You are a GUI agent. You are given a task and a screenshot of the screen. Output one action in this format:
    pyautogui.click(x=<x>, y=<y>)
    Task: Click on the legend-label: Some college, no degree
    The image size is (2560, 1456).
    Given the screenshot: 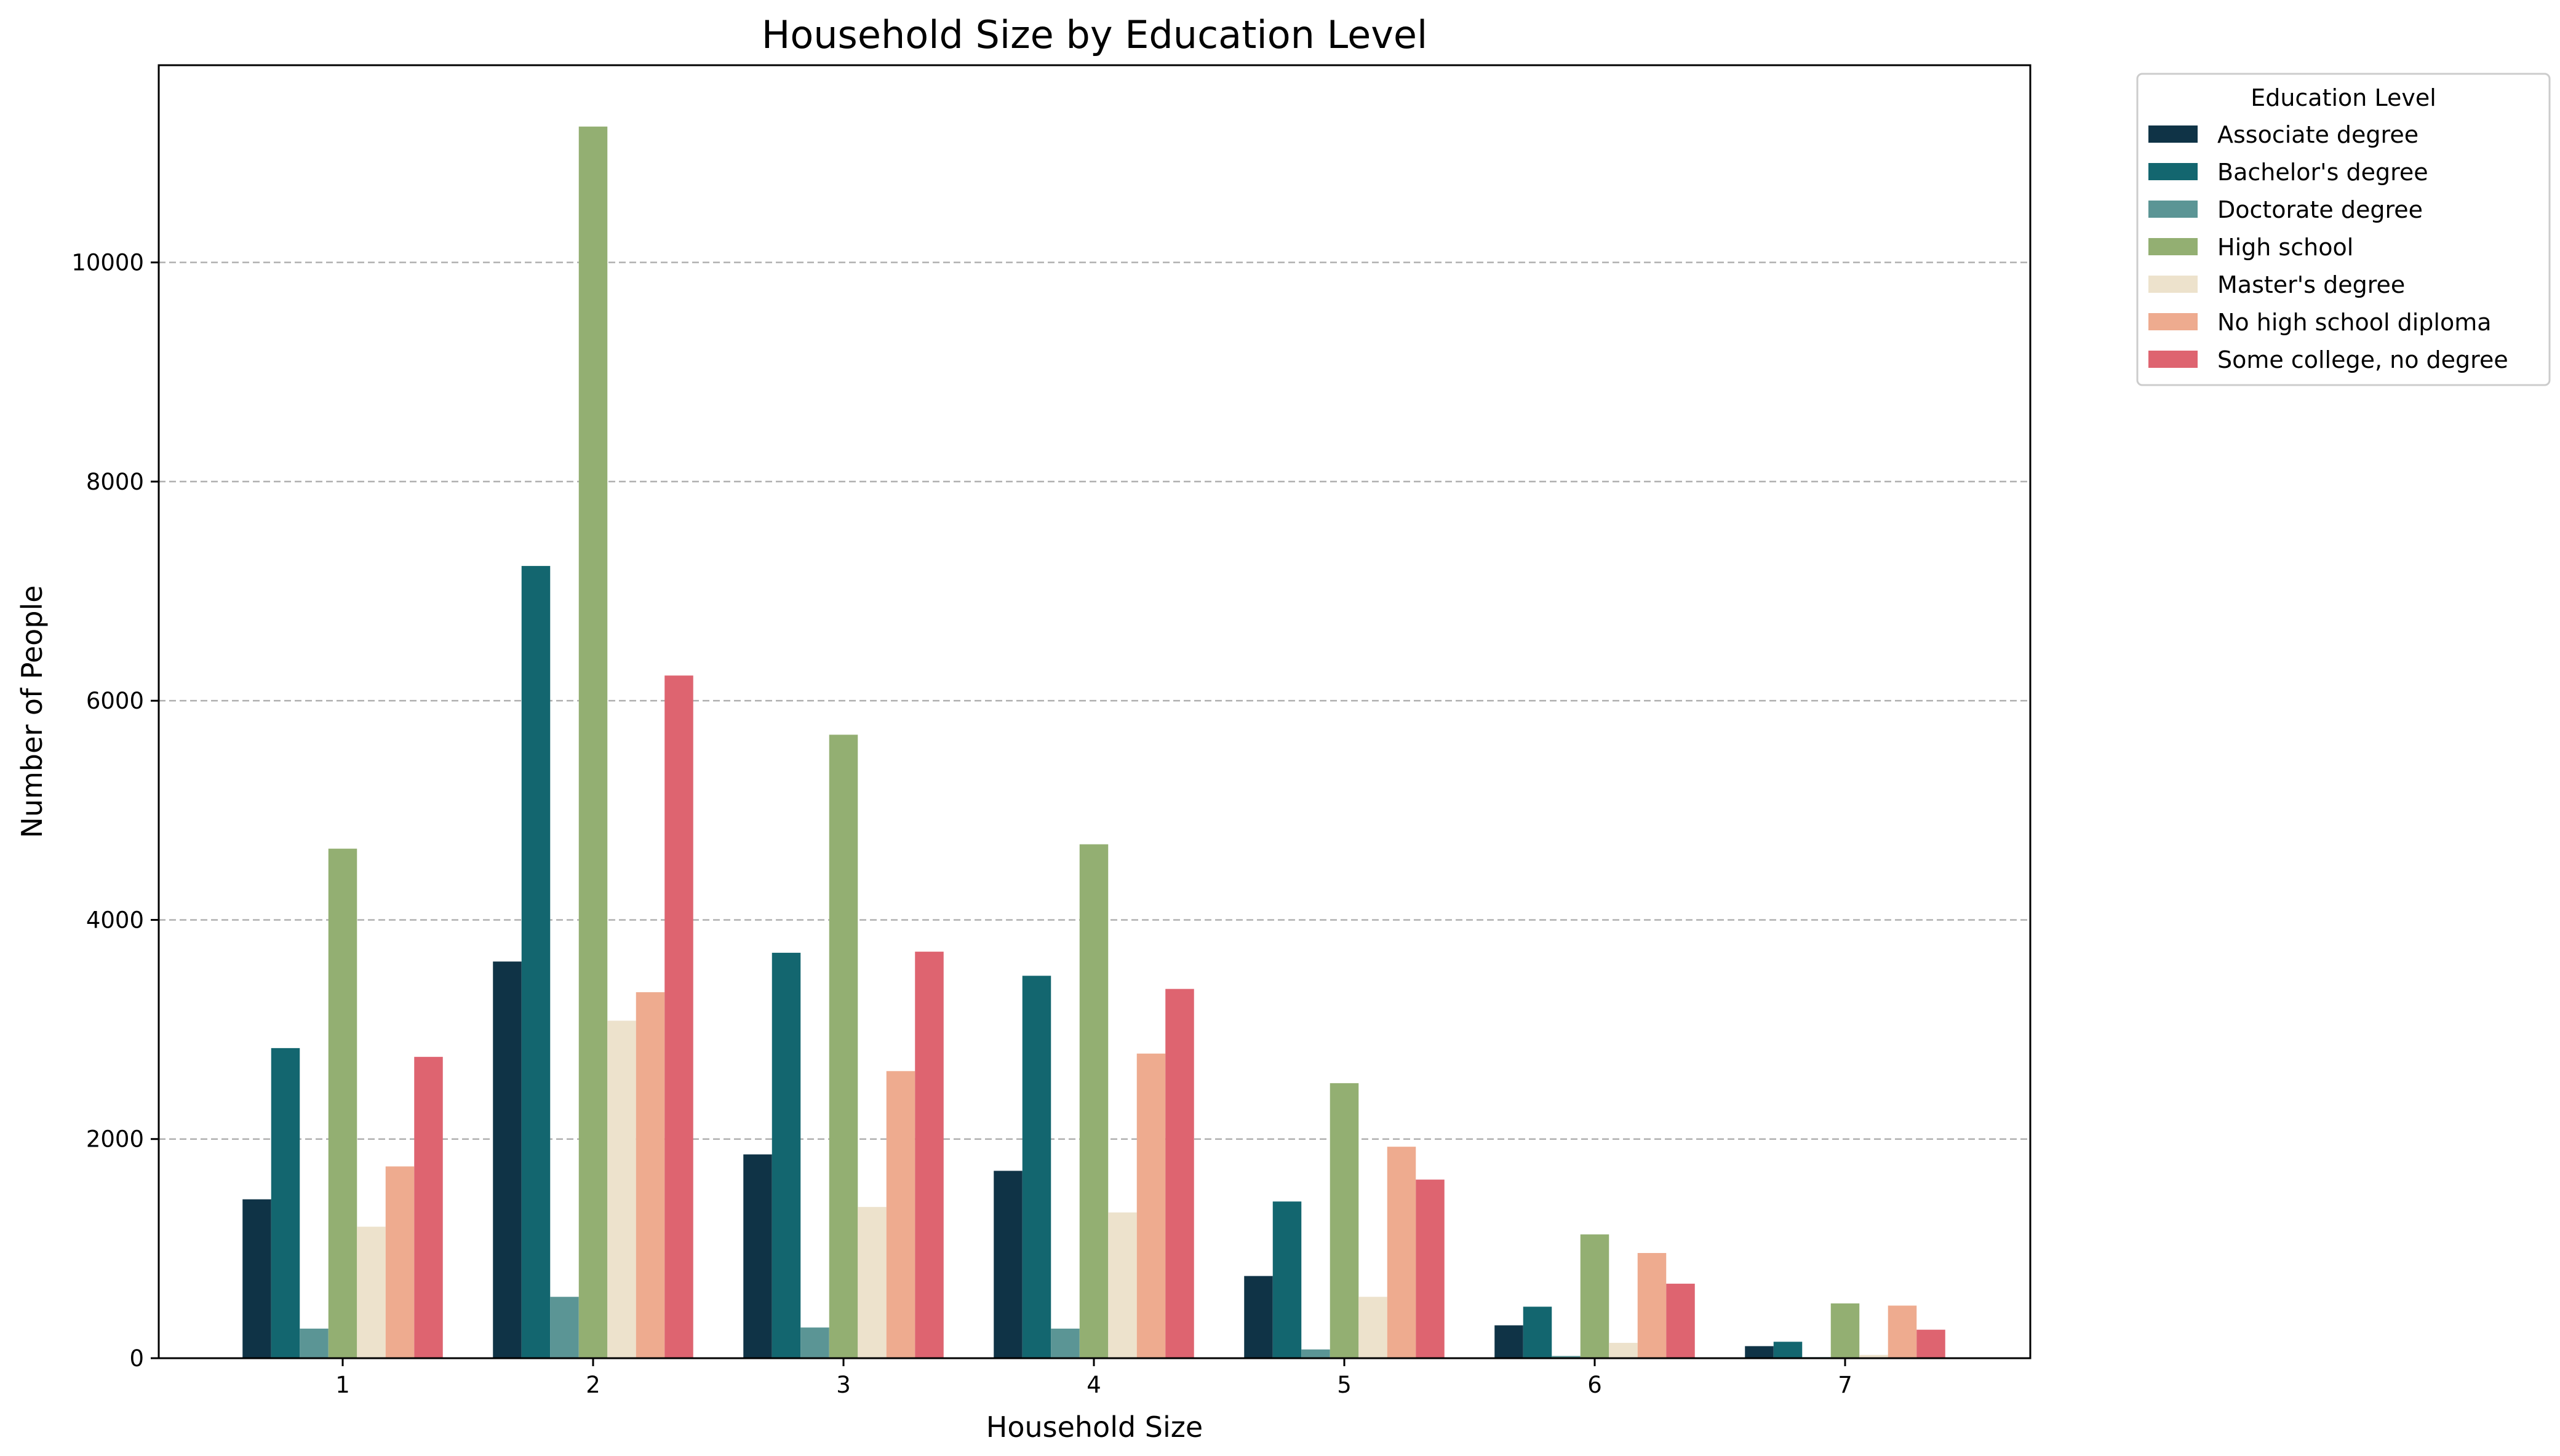 What is the action you would take?
    pyautogui.click(x=2362, y=360)
    